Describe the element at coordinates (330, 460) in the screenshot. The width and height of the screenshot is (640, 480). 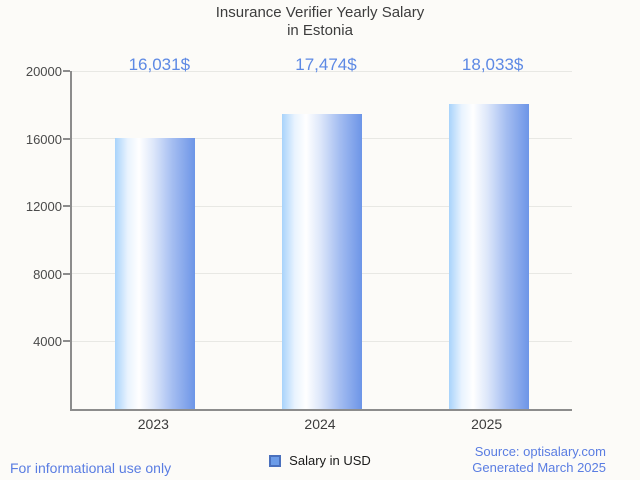
I see `legend-label: Salary in USD` at that location.